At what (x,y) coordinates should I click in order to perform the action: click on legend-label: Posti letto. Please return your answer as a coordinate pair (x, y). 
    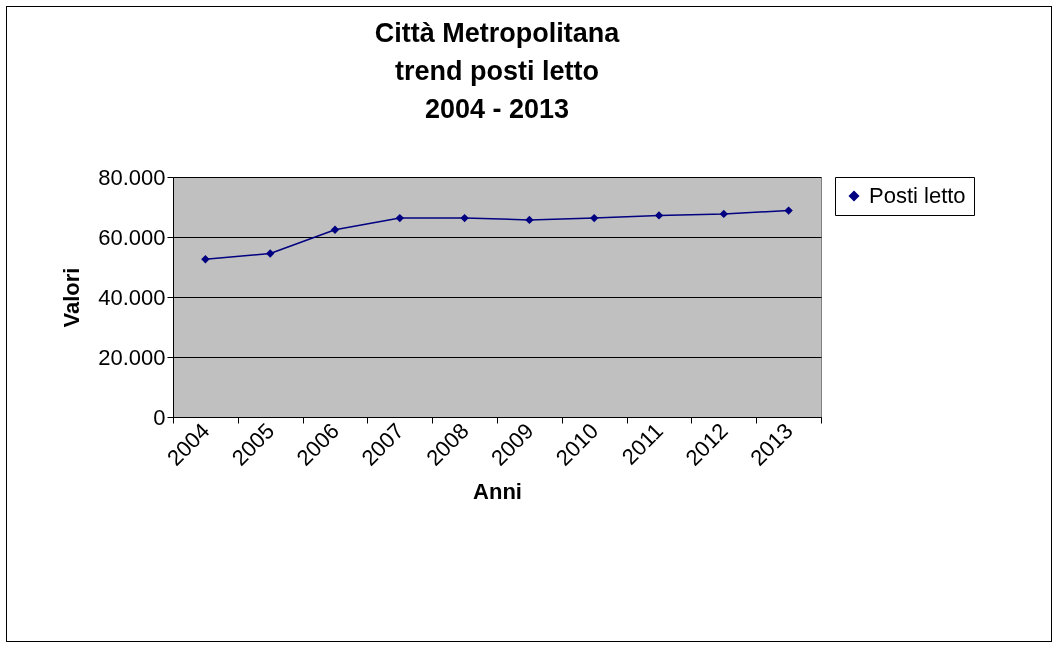
    Looking at the image, I should click on (917, 195).